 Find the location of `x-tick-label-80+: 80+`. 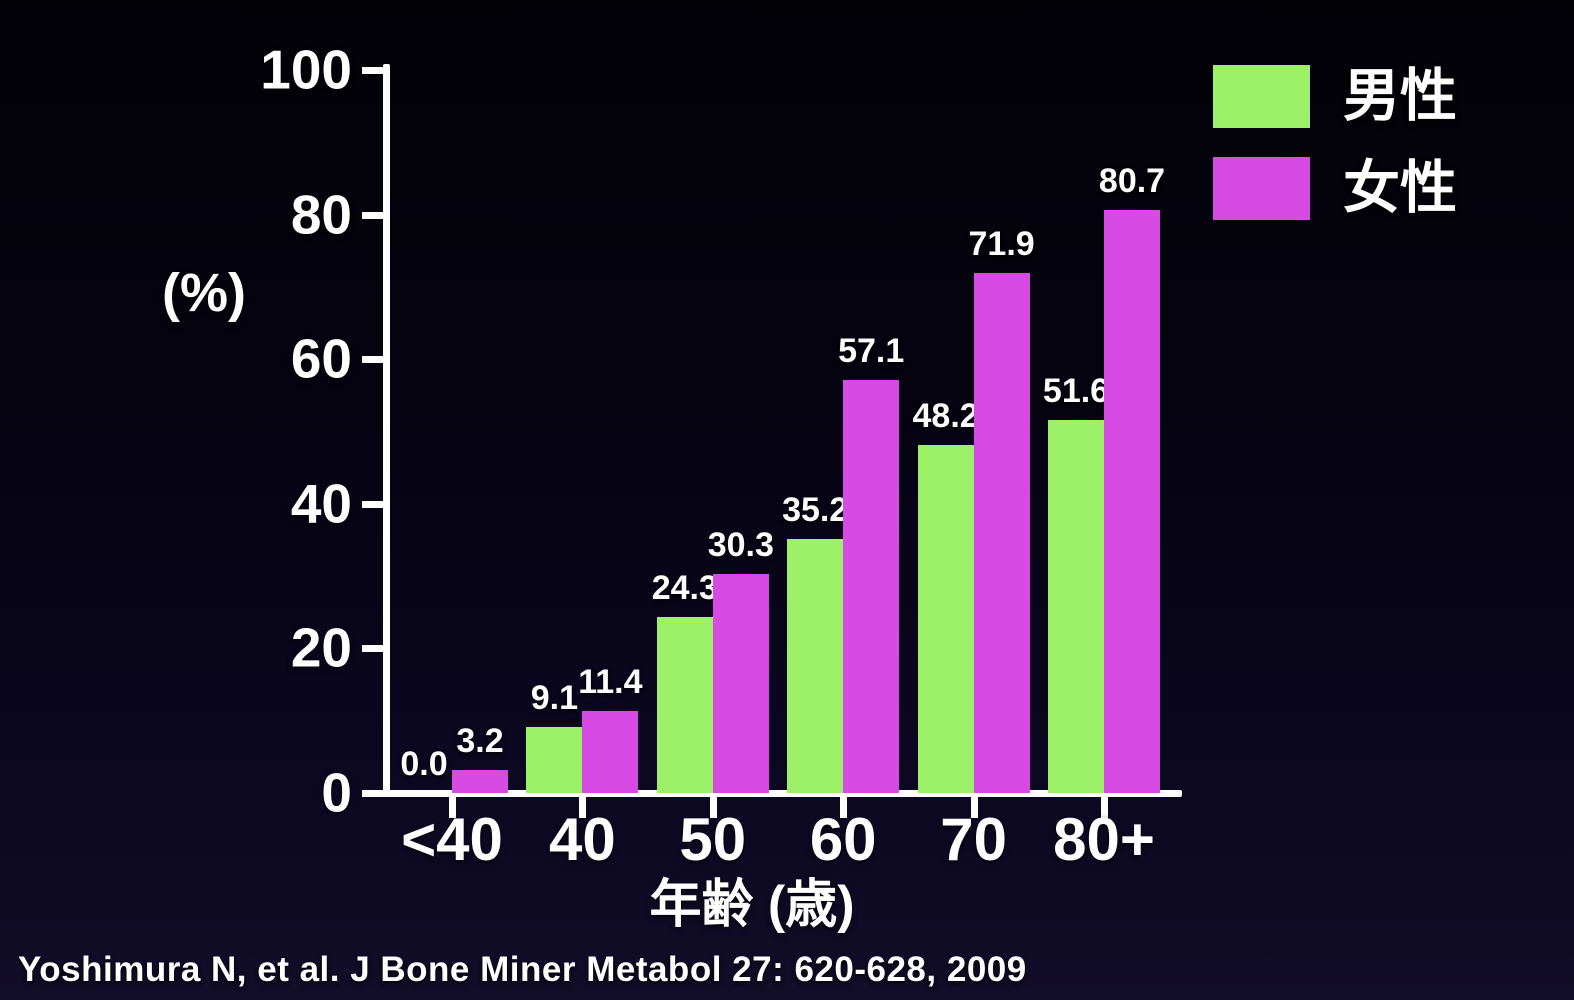

x-tick-label-80+: 80+ is located at coordinates (1104, 839).